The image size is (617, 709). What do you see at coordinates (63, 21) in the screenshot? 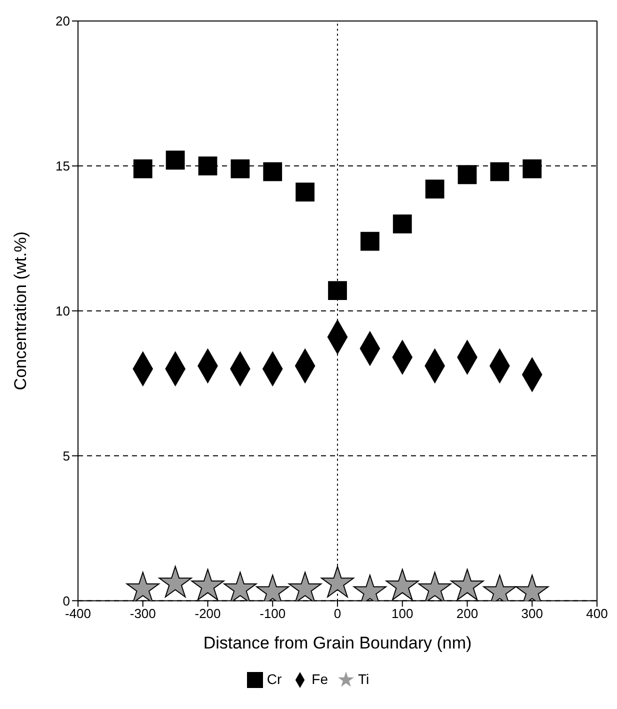
I see `y-tick-label: 20` at bounding box center [63, 21].